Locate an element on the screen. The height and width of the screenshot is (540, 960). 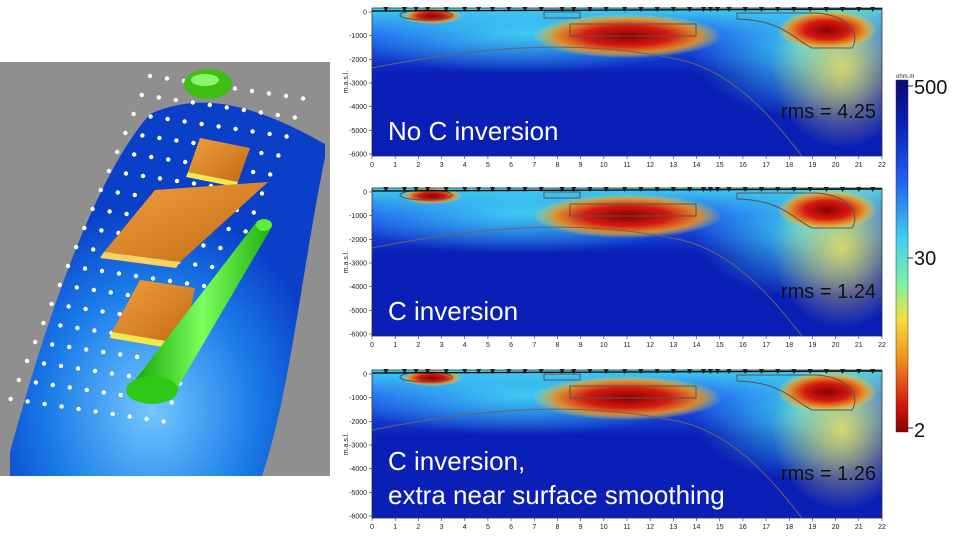
resistivity-colorbar: ohm.m 500 30 2 is located at coordinates (926, 257).